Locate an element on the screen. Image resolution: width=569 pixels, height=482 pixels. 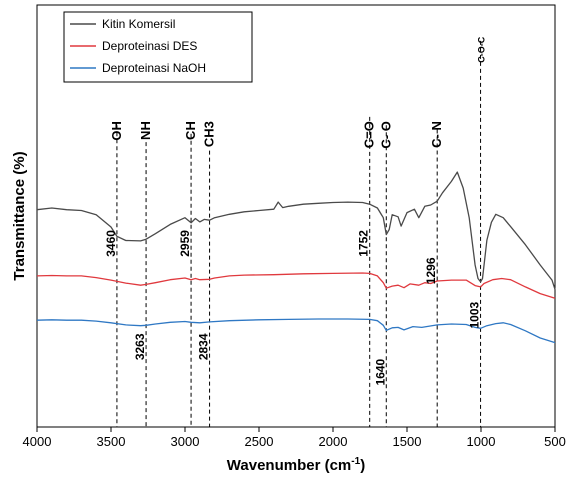
x-tick-label: 1000 is located at coordinates (481, 441).